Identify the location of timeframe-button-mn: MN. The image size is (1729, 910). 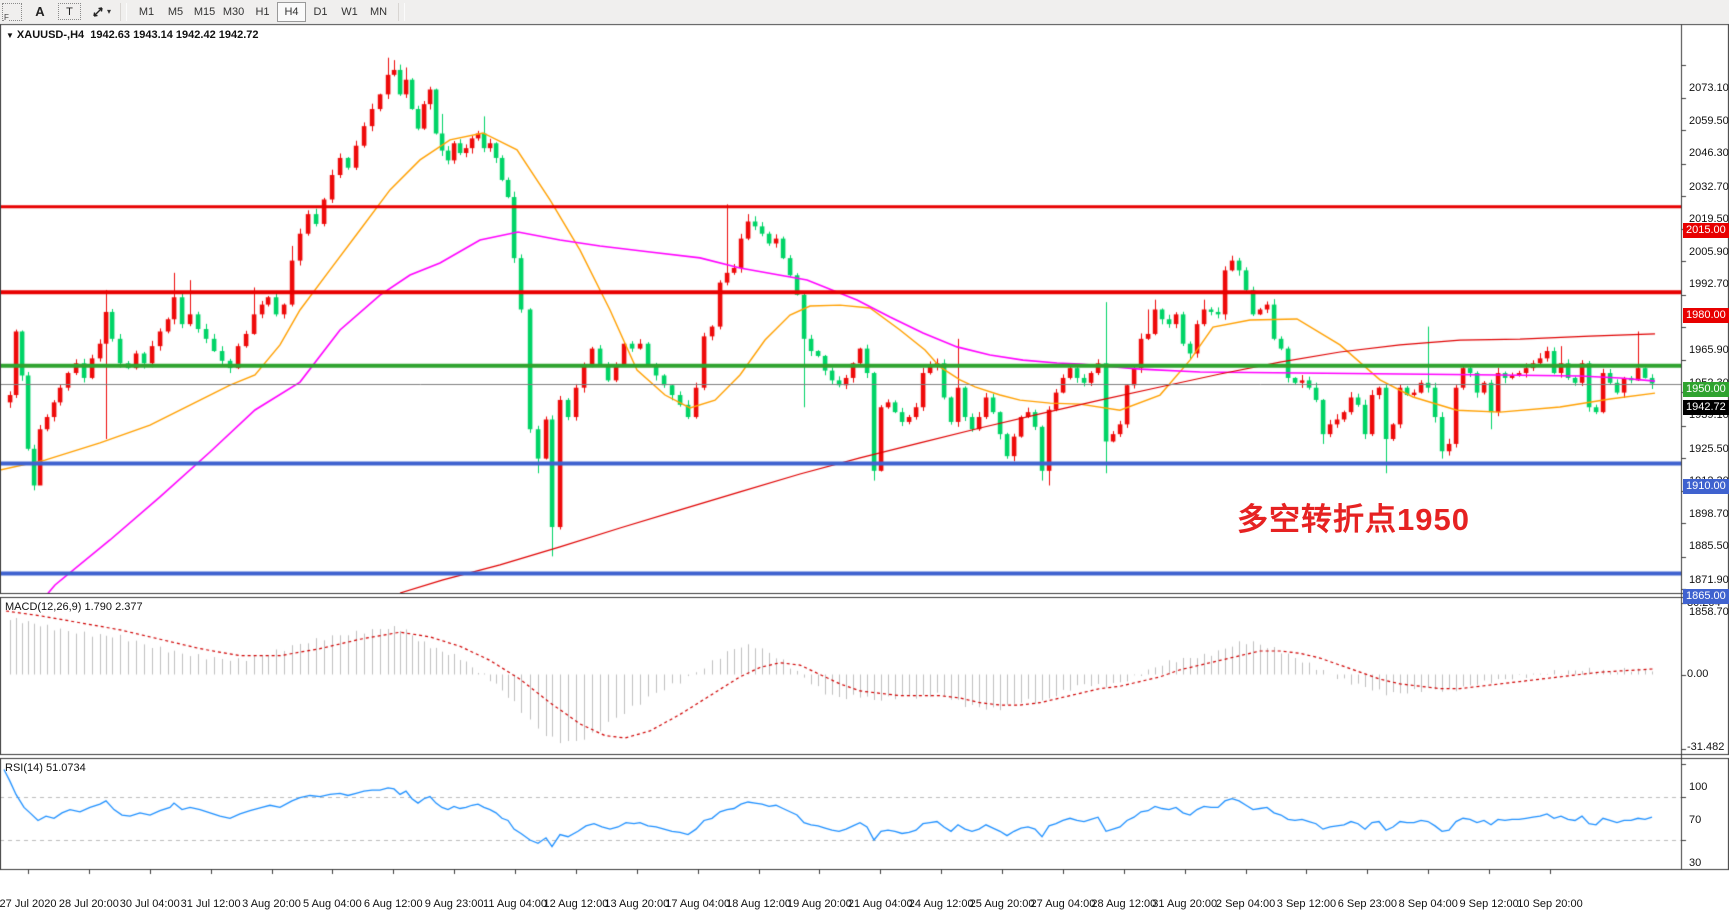
(378, 11).